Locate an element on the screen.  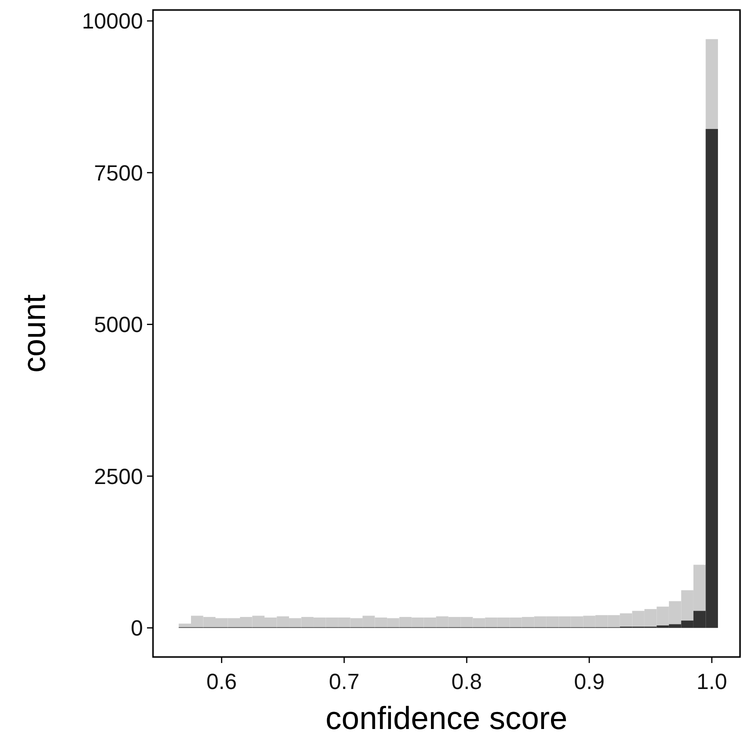
y-tick-label: 10000 is located at coordinates (112, 21).